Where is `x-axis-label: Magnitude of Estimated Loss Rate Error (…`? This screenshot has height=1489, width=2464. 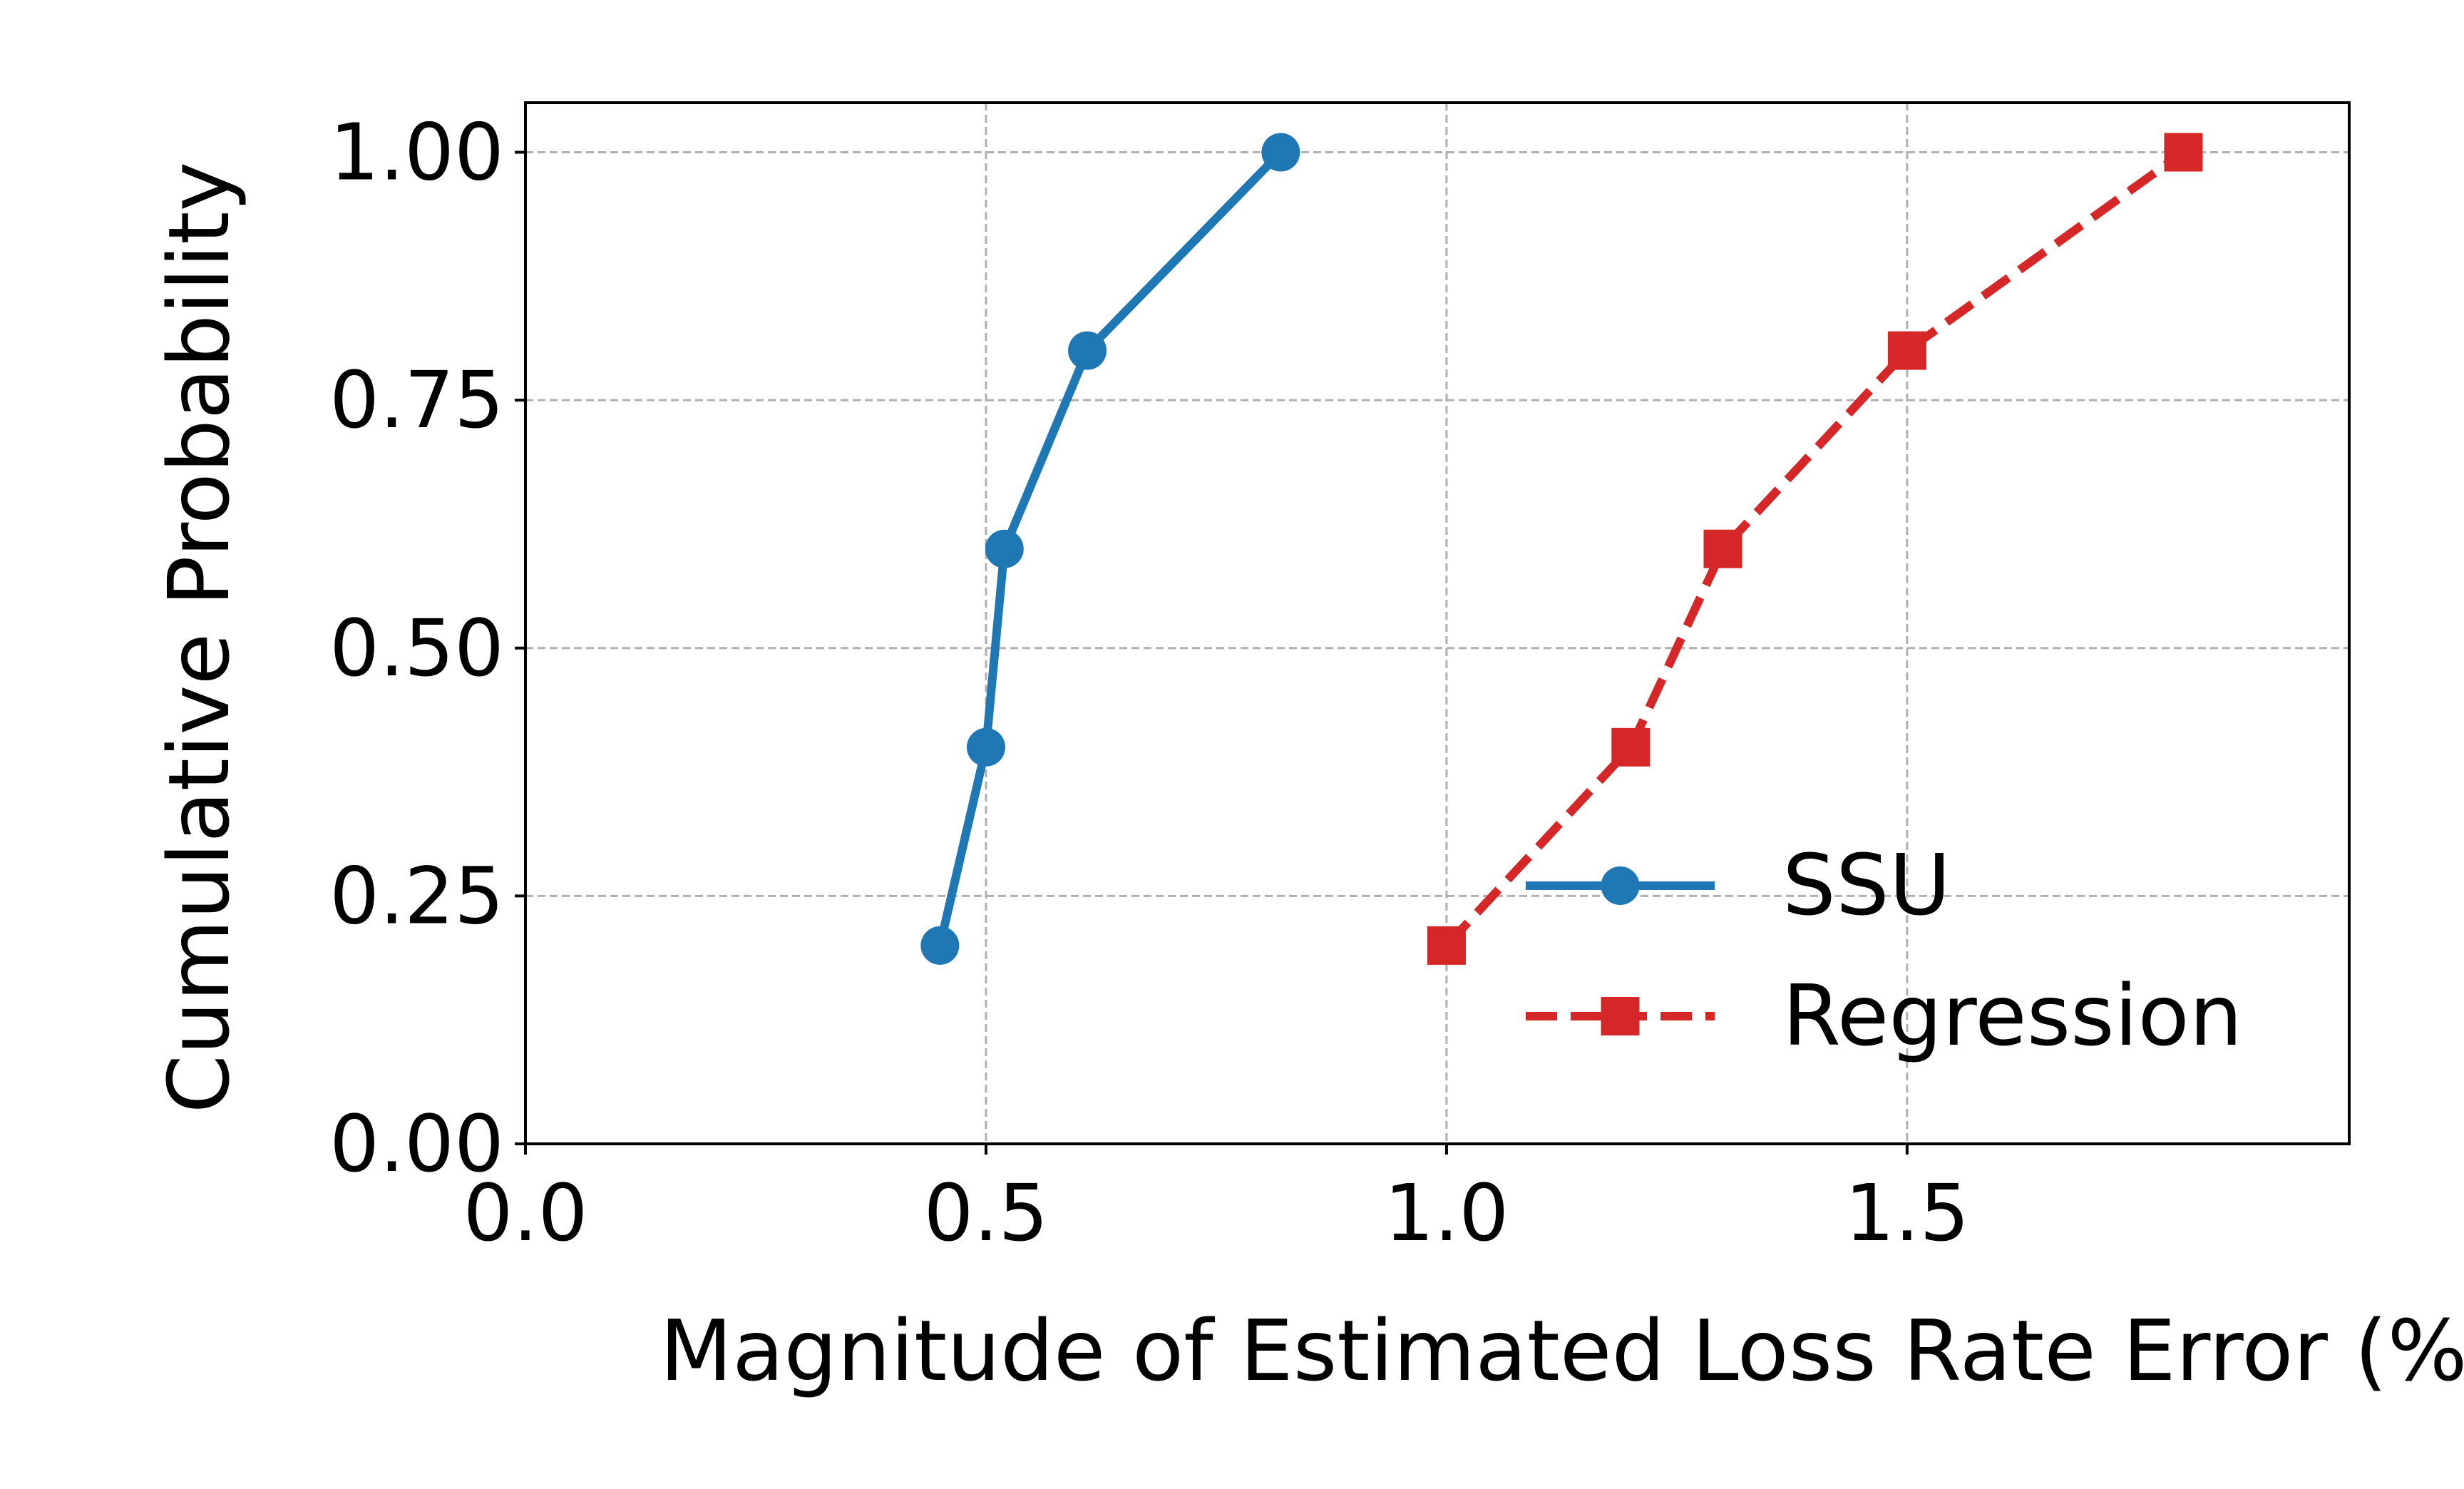 x-axis-label: Magnitude of Estimated Loss Rate Error (… is located at coordinates (1561, 1350).